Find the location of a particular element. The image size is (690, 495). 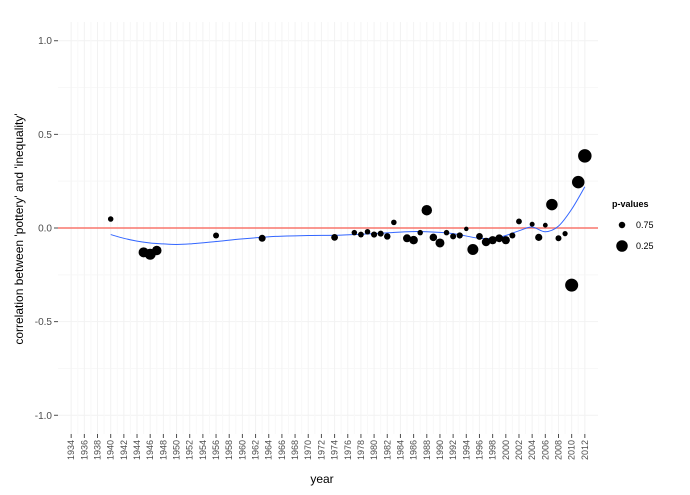

x-tick-label: 2008 is located at coordinates (558, 450).